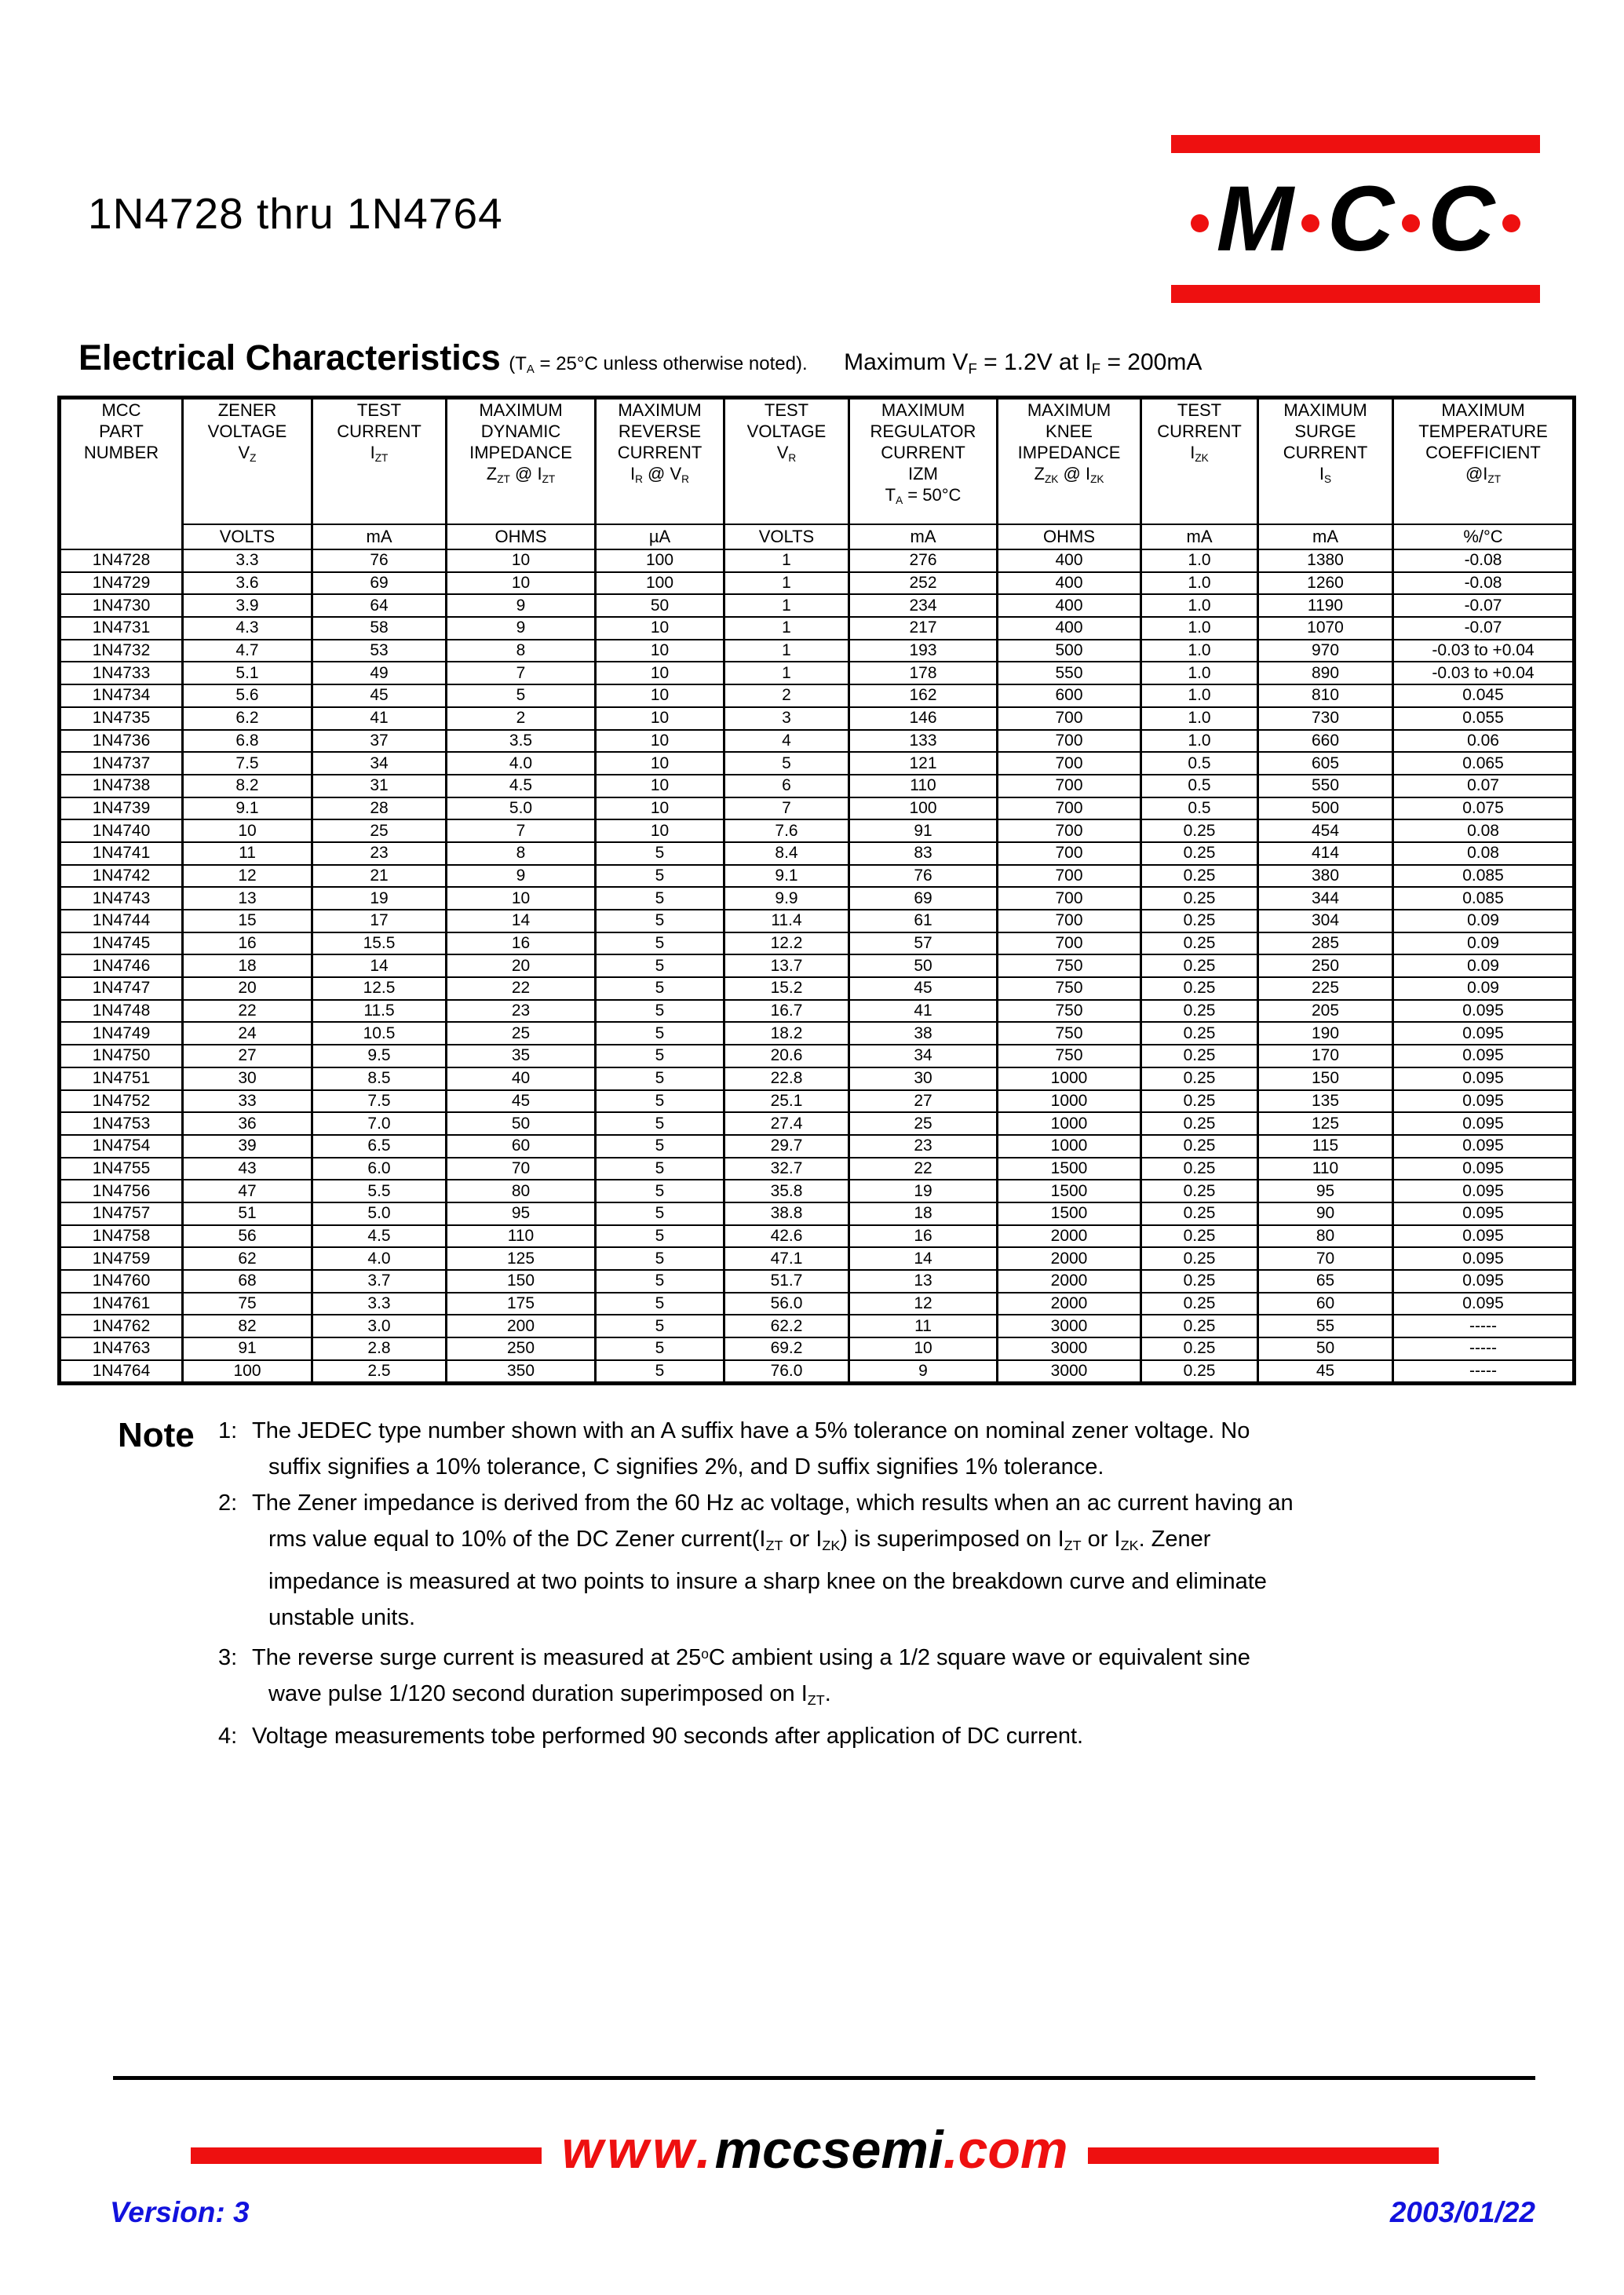 The width and height of the screenshot is (1624, 2295). What do you see at coordinates (342, 1618) in the screenshot?
I see `note-text: unstable units.` at bounding box center [342, 1618].